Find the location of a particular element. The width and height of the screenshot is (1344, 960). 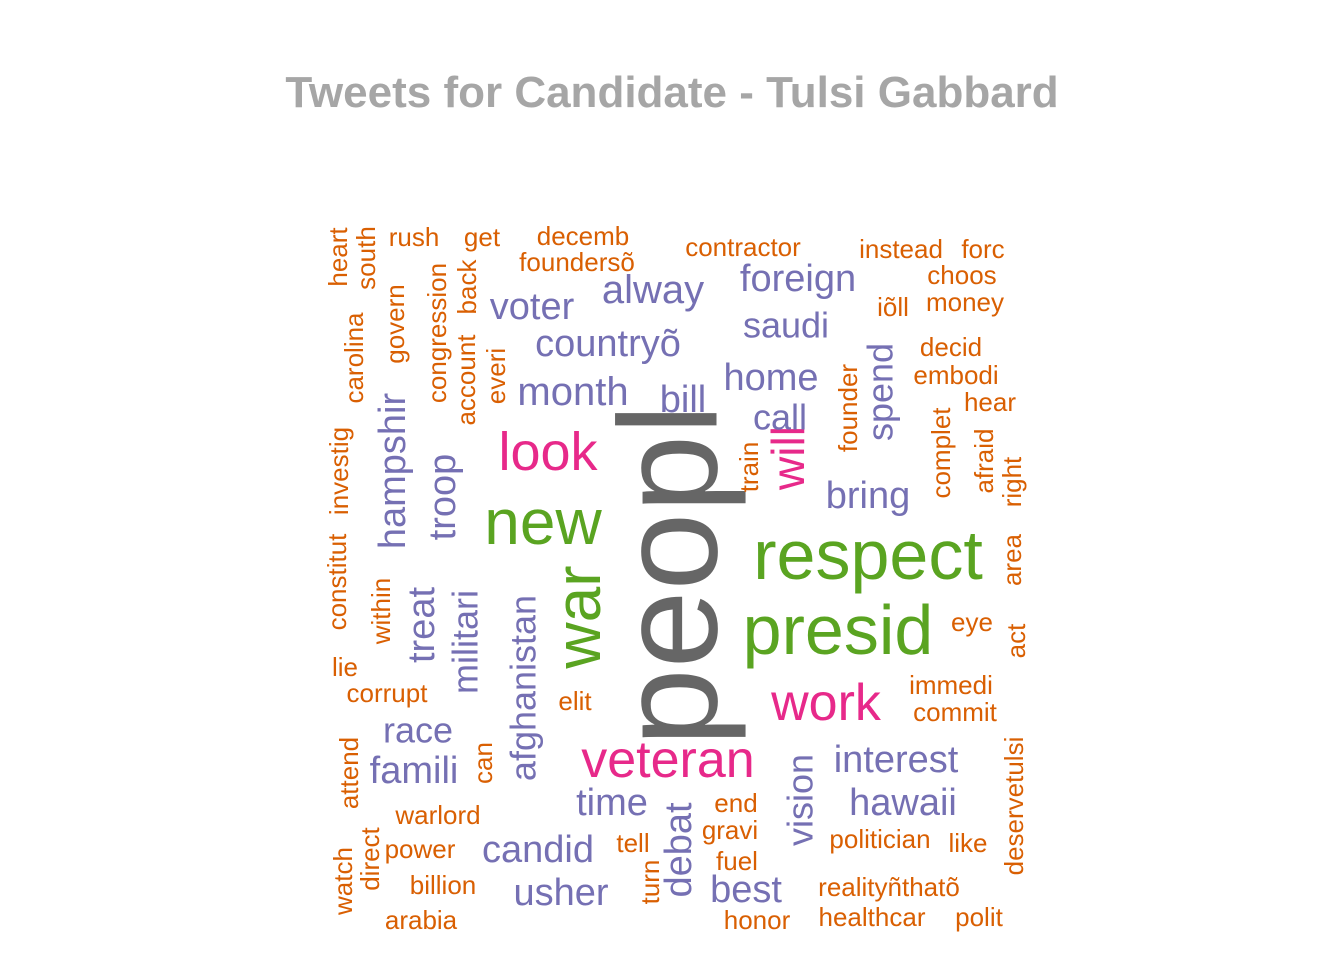

cloud-word: peopl is located at coordinates (668, 575).